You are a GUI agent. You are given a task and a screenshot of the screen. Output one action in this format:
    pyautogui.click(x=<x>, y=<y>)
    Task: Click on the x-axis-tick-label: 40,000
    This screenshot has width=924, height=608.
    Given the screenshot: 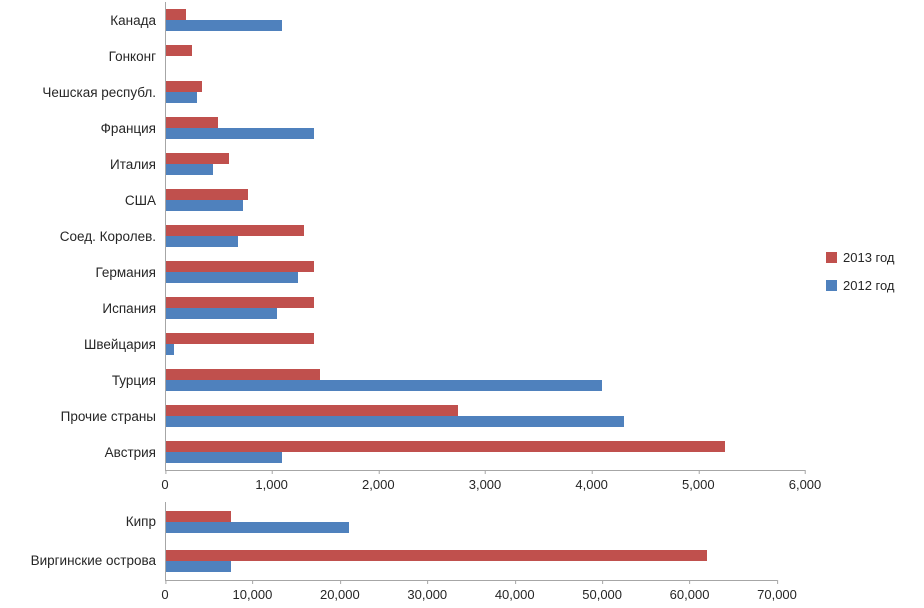 What is the action you would take?
    pyautogui.click(x=515, y=591)
    